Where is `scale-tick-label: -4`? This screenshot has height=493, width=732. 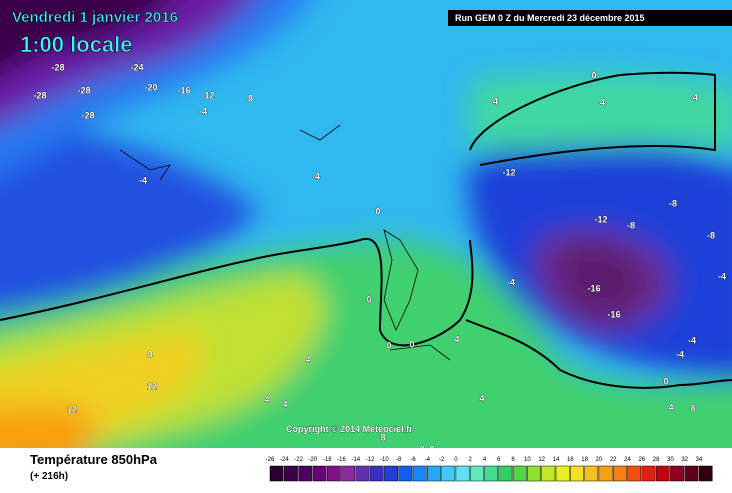 scale-tick-label: -4 is located at coordinates (428, 460).